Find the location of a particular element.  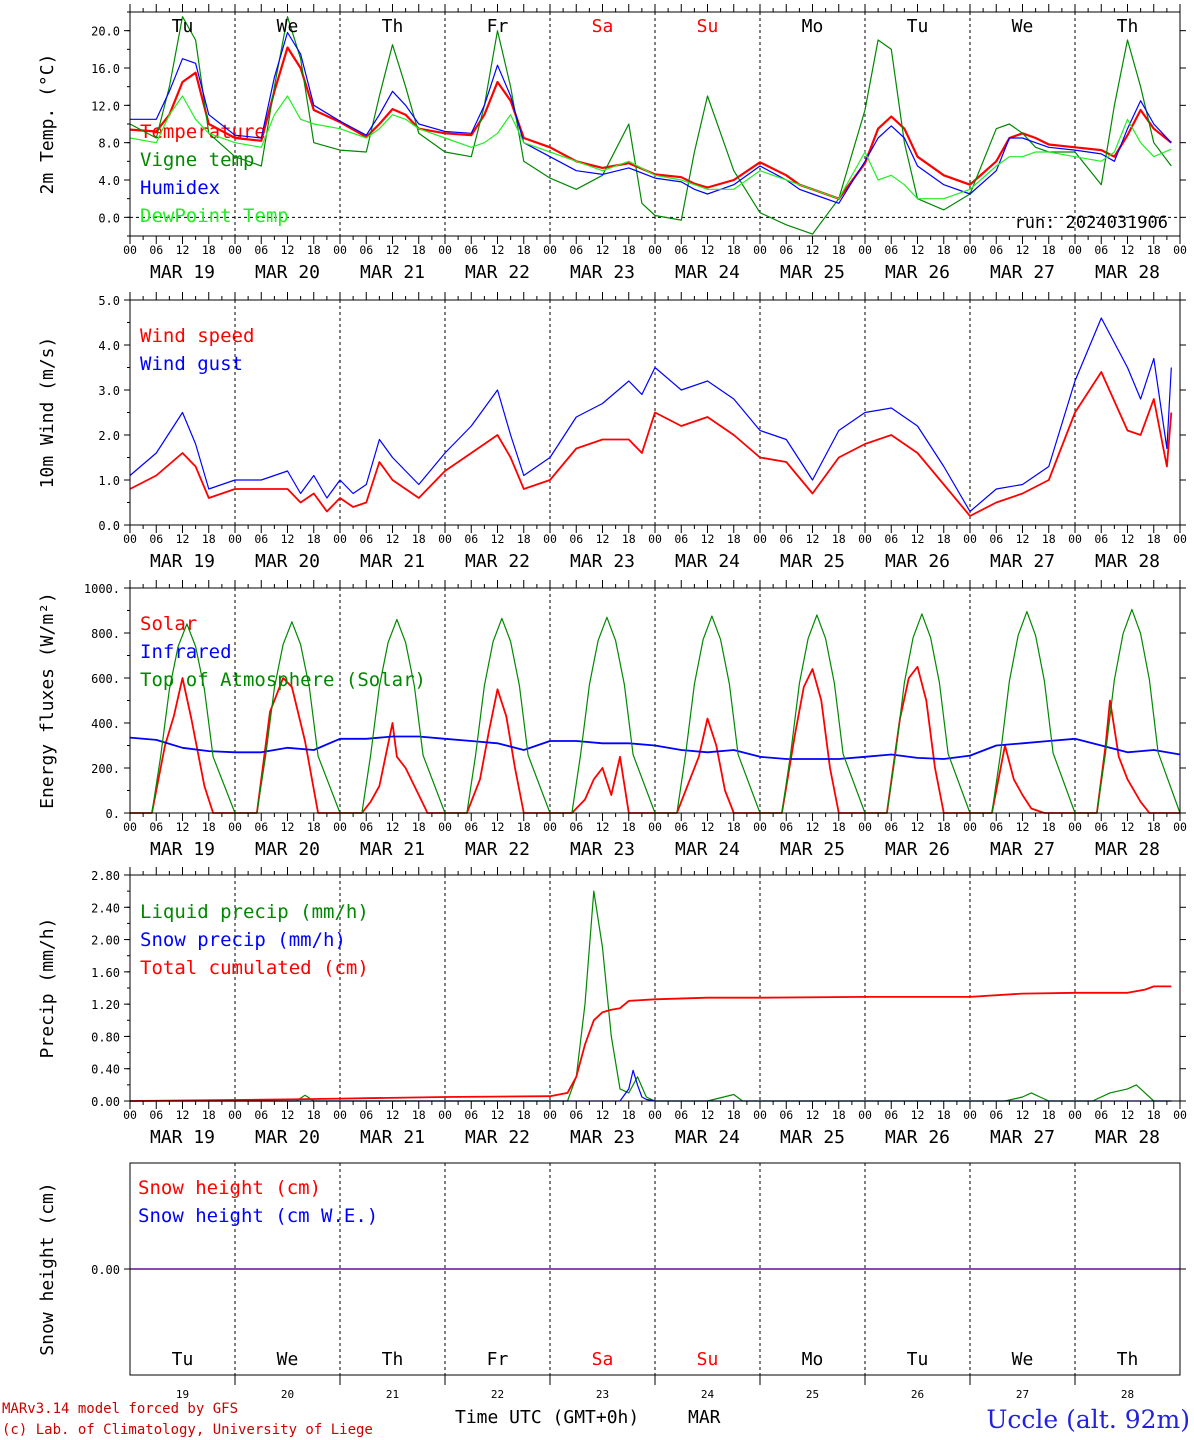

y-tick-label: 400. is located at coordinates (105, 724).